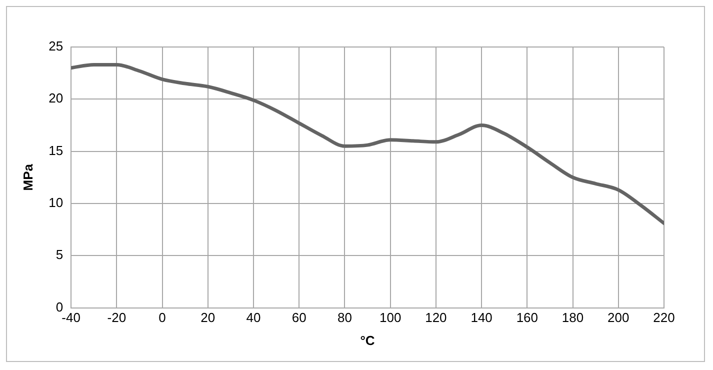  Describe the element at coordinates (573, 318) in the screenshot. I see `x-tick-label: 180` at that location.